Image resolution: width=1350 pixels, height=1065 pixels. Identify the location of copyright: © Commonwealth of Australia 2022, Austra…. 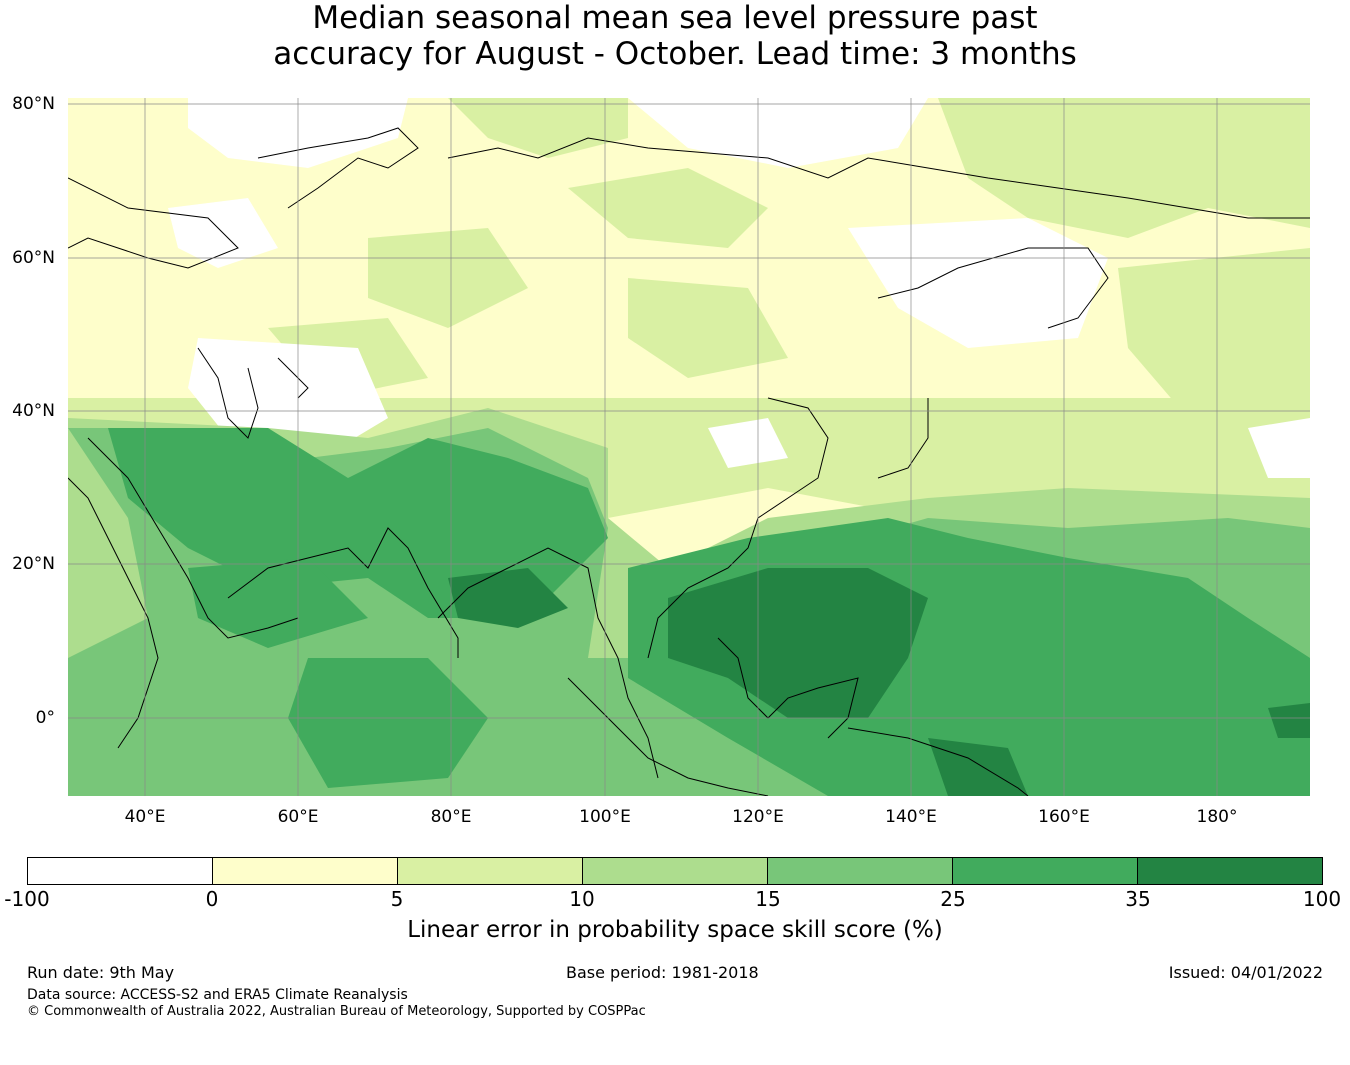
(336, 1011).